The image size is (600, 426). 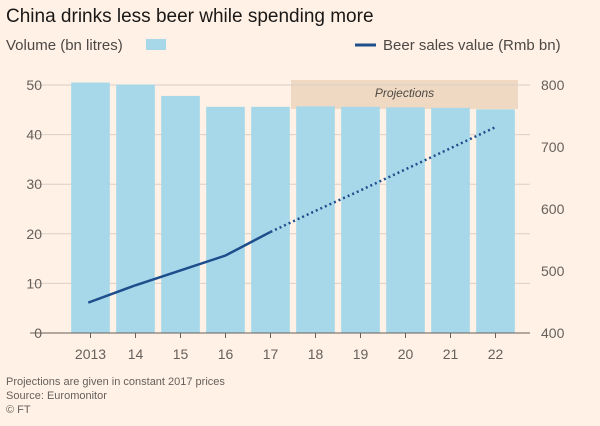 What do you see at coordinates (34, 135) in the screenshot?
I see `left-tick-label: 40` at bounding box center [34, 135].